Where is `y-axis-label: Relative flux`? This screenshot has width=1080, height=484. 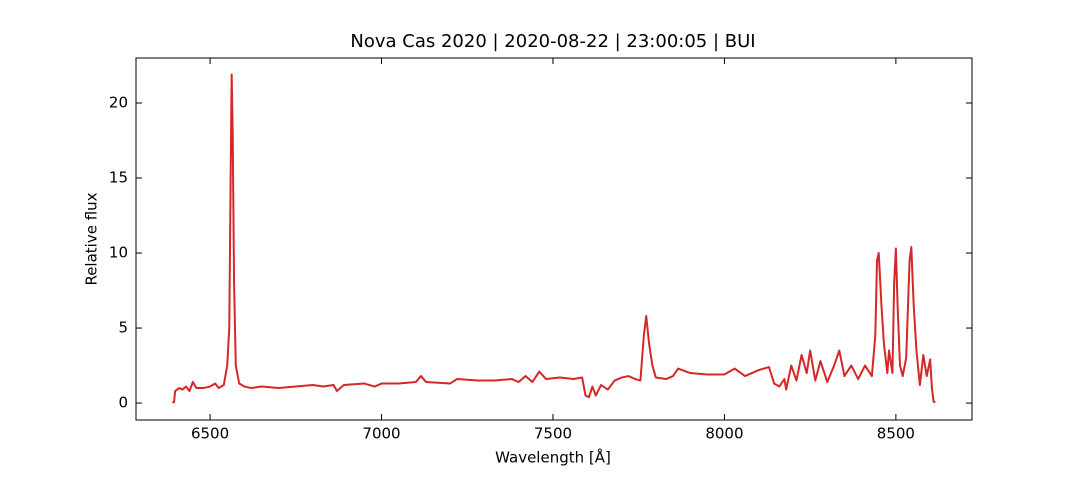 y-axis-label: Relative flux is located at coordinates (92, 238).